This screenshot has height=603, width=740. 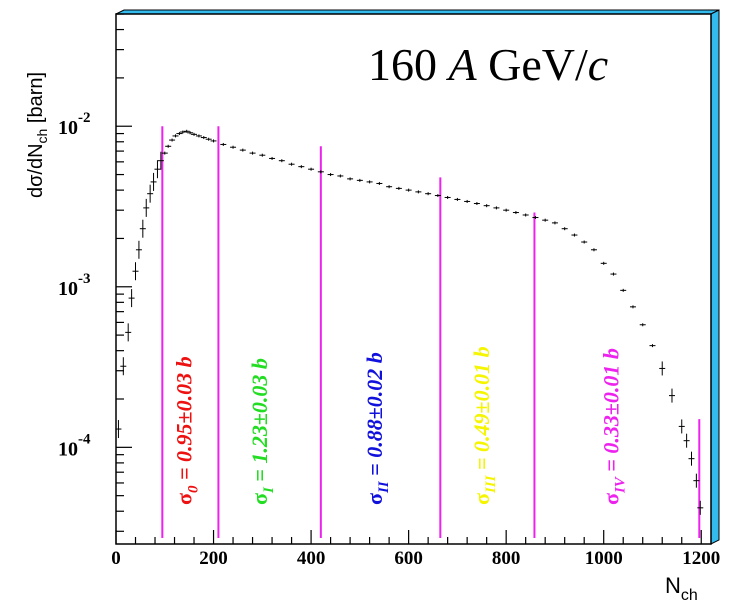 What do you see at coordinates (84, 118) in the screenshot?
I see `y-tick-exponent: -2` at bounding box center [84, 118].